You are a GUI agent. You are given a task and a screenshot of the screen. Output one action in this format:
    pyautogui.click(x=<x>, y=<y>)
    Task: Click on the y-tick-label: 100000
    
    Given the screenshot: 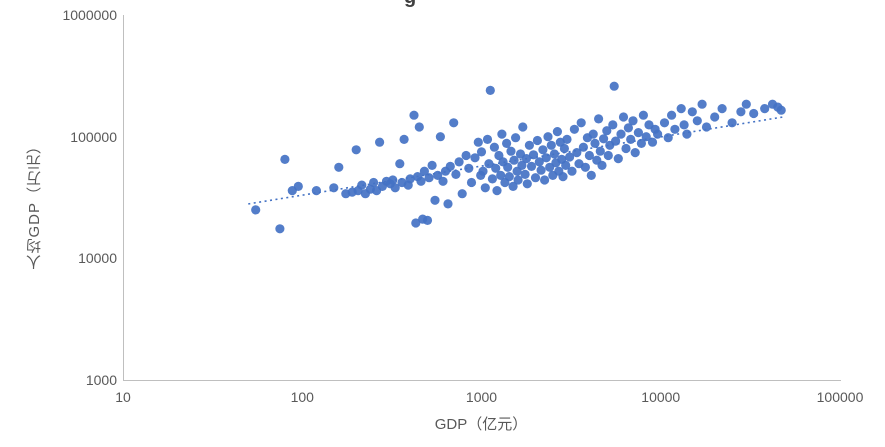 What is the action you would take?
    pyautogui.click(x=93, y=136)
    